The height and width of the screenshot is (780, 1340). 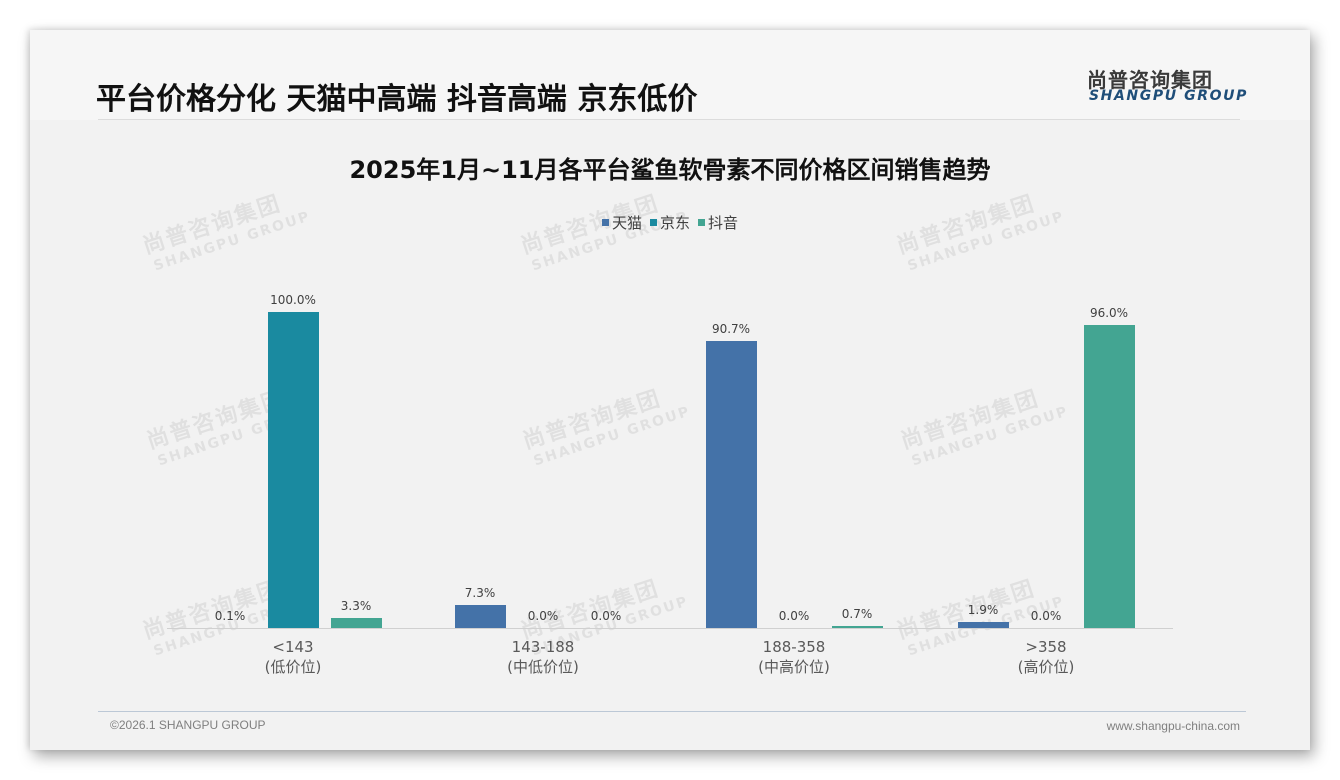 What do you see at coordinates (983, 610) in the screenshot?
I see `bar-value-label: 1.9%` at bounding box center [983, 610].